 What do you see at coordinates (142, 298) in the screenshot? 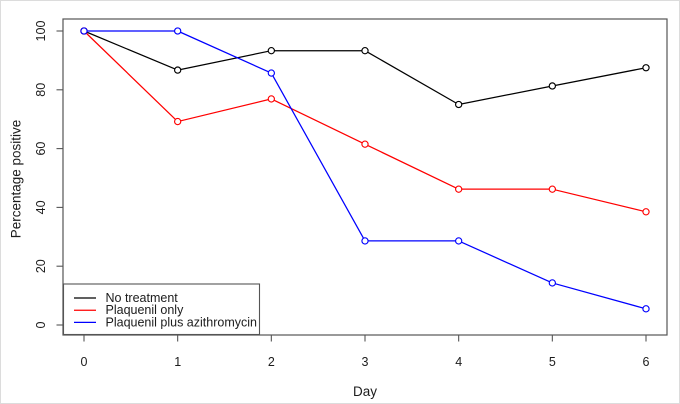
I see `legend-item-label: No treatment` at bounding box center [142, 298].